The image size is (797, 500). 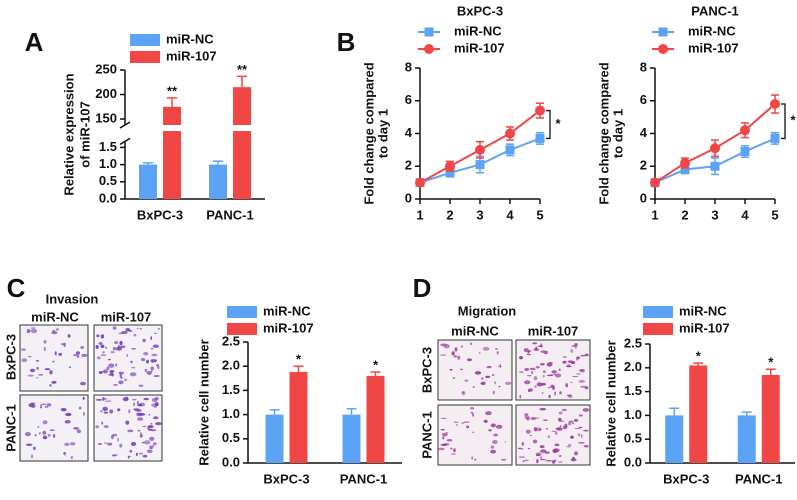 I want to click on y-tick-label: 1.0, so click(x=633, y=414).